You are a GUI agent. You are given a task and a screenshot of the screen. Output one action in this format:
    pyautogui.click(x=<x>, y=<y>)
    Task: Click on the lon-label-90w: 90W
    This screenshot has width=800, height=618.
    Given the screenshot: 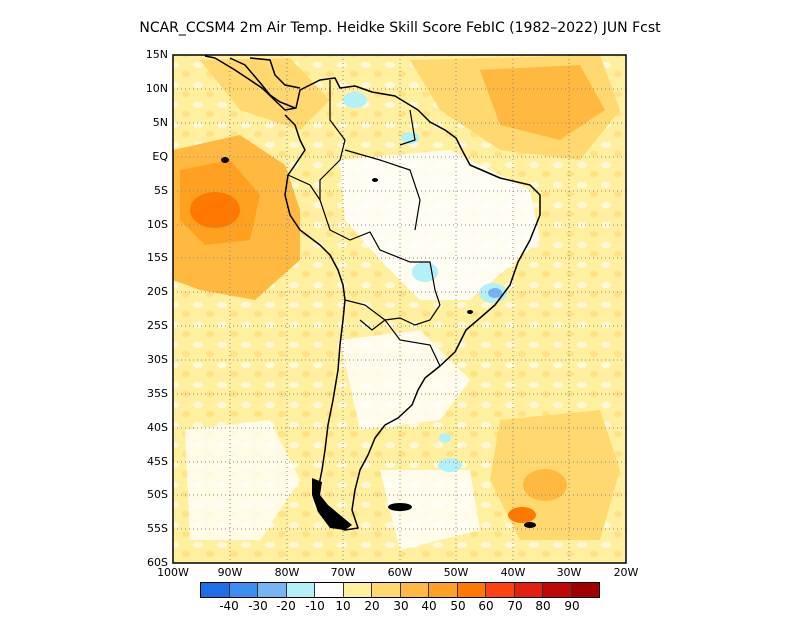 What is the action you would take?
    pyautogui.click(x=230, y=572)
    